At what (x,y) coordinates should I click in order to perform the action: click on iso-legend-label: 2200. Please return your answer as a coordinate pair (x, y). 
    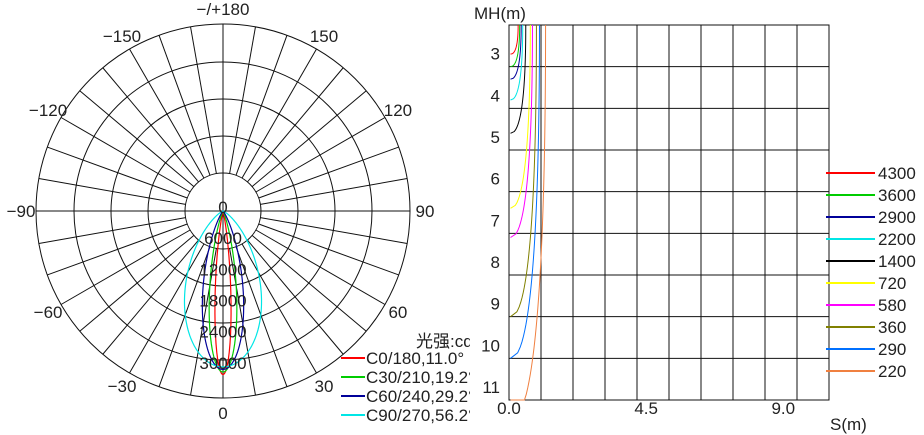
    Looking at the image, I should click on (897, 239).